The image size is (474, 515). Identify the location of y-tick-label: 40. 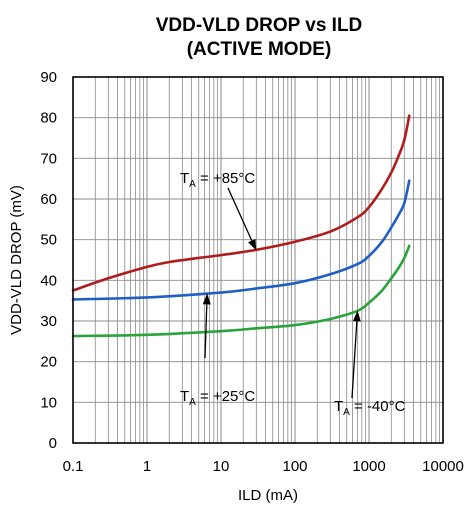
(48, 280).